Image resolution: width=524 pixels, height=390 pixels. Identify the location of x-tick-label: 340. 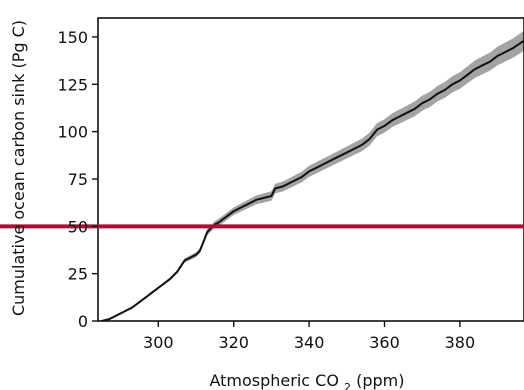
(309, 342).